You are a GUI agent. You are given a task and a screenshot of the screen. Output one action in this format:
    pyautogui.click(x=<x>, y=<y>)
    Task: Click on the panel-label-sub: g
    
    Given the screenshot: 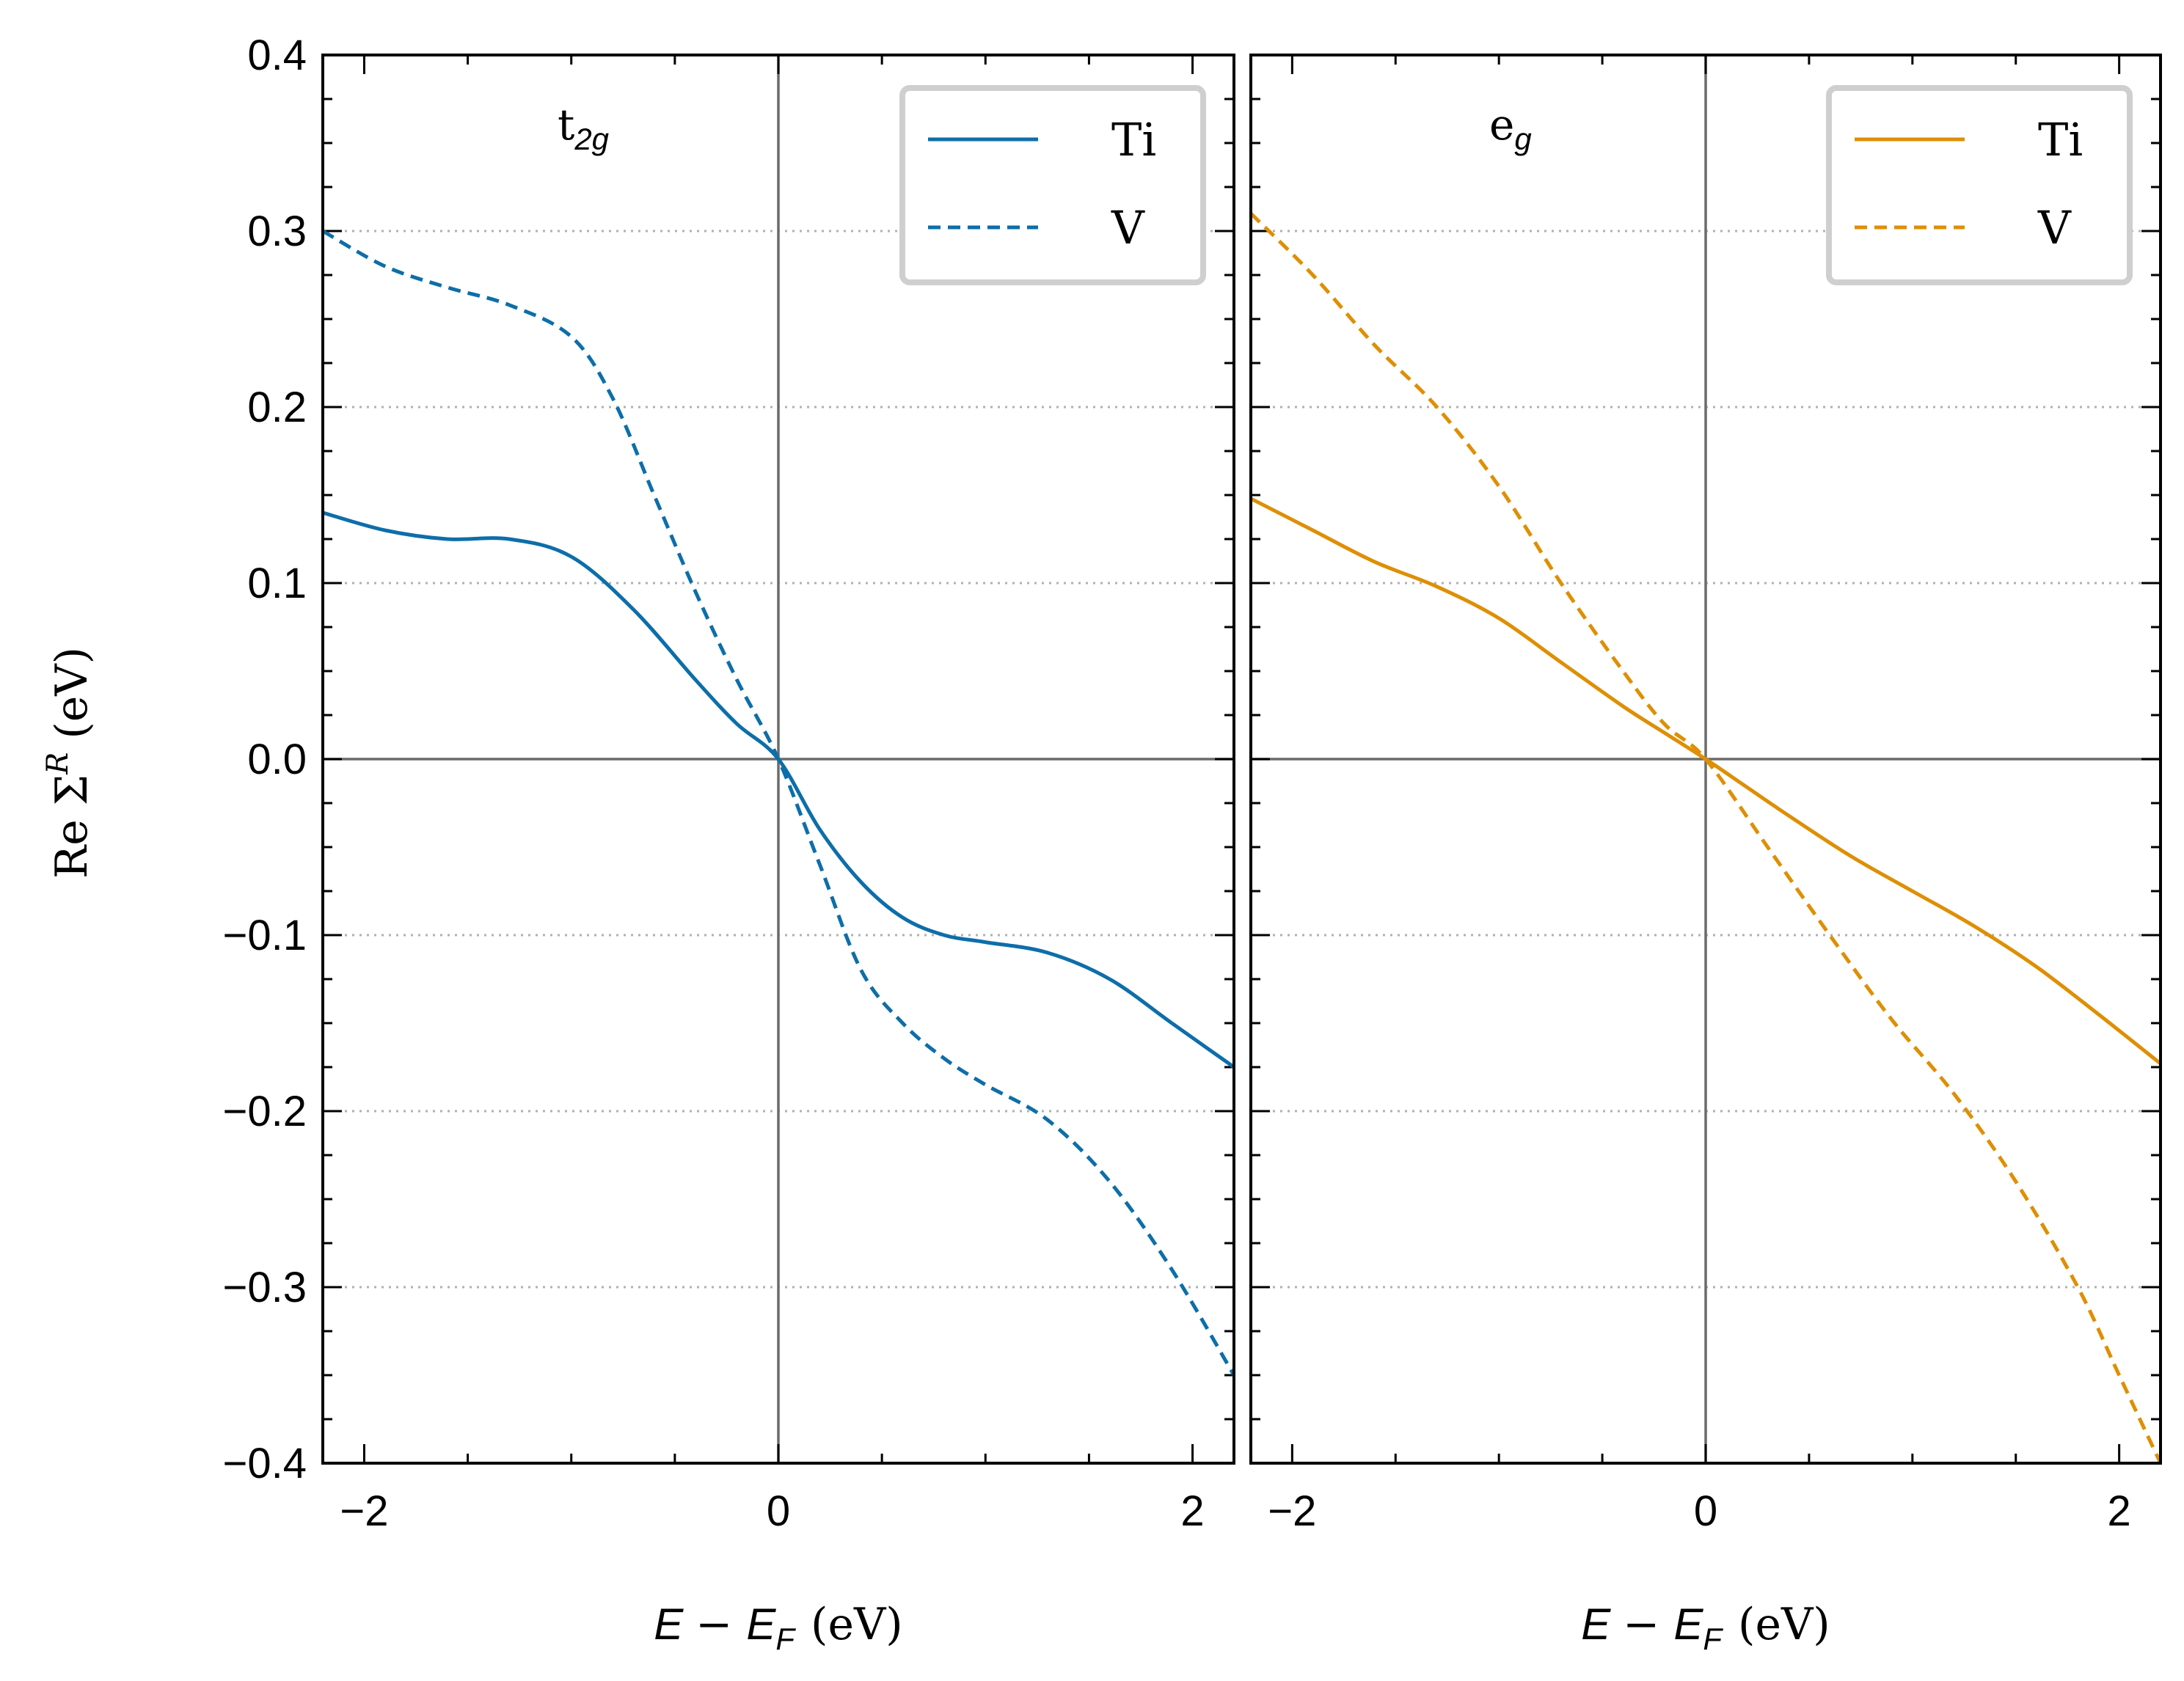 What is the action you would take?
    pyautogui.click(x=1522, y=139)
    